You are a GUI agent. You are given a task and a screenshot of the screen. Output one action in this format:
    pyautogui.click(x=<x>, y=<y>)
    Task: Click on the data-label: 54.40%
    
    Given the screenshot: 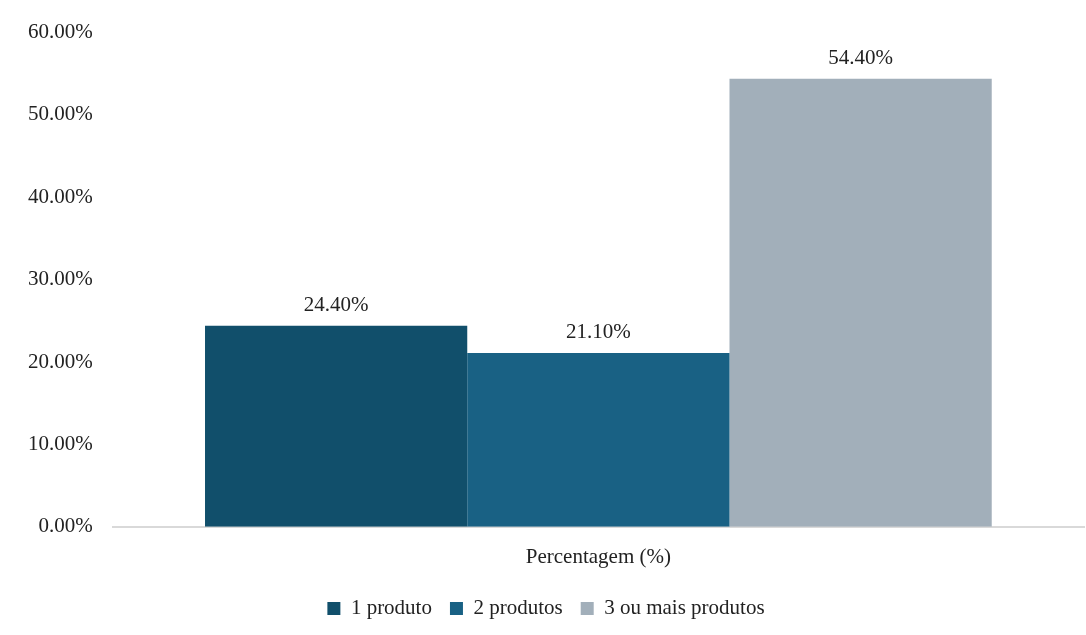 What is the action you would take?
    pyautogui.click(x=860, y=56)
    